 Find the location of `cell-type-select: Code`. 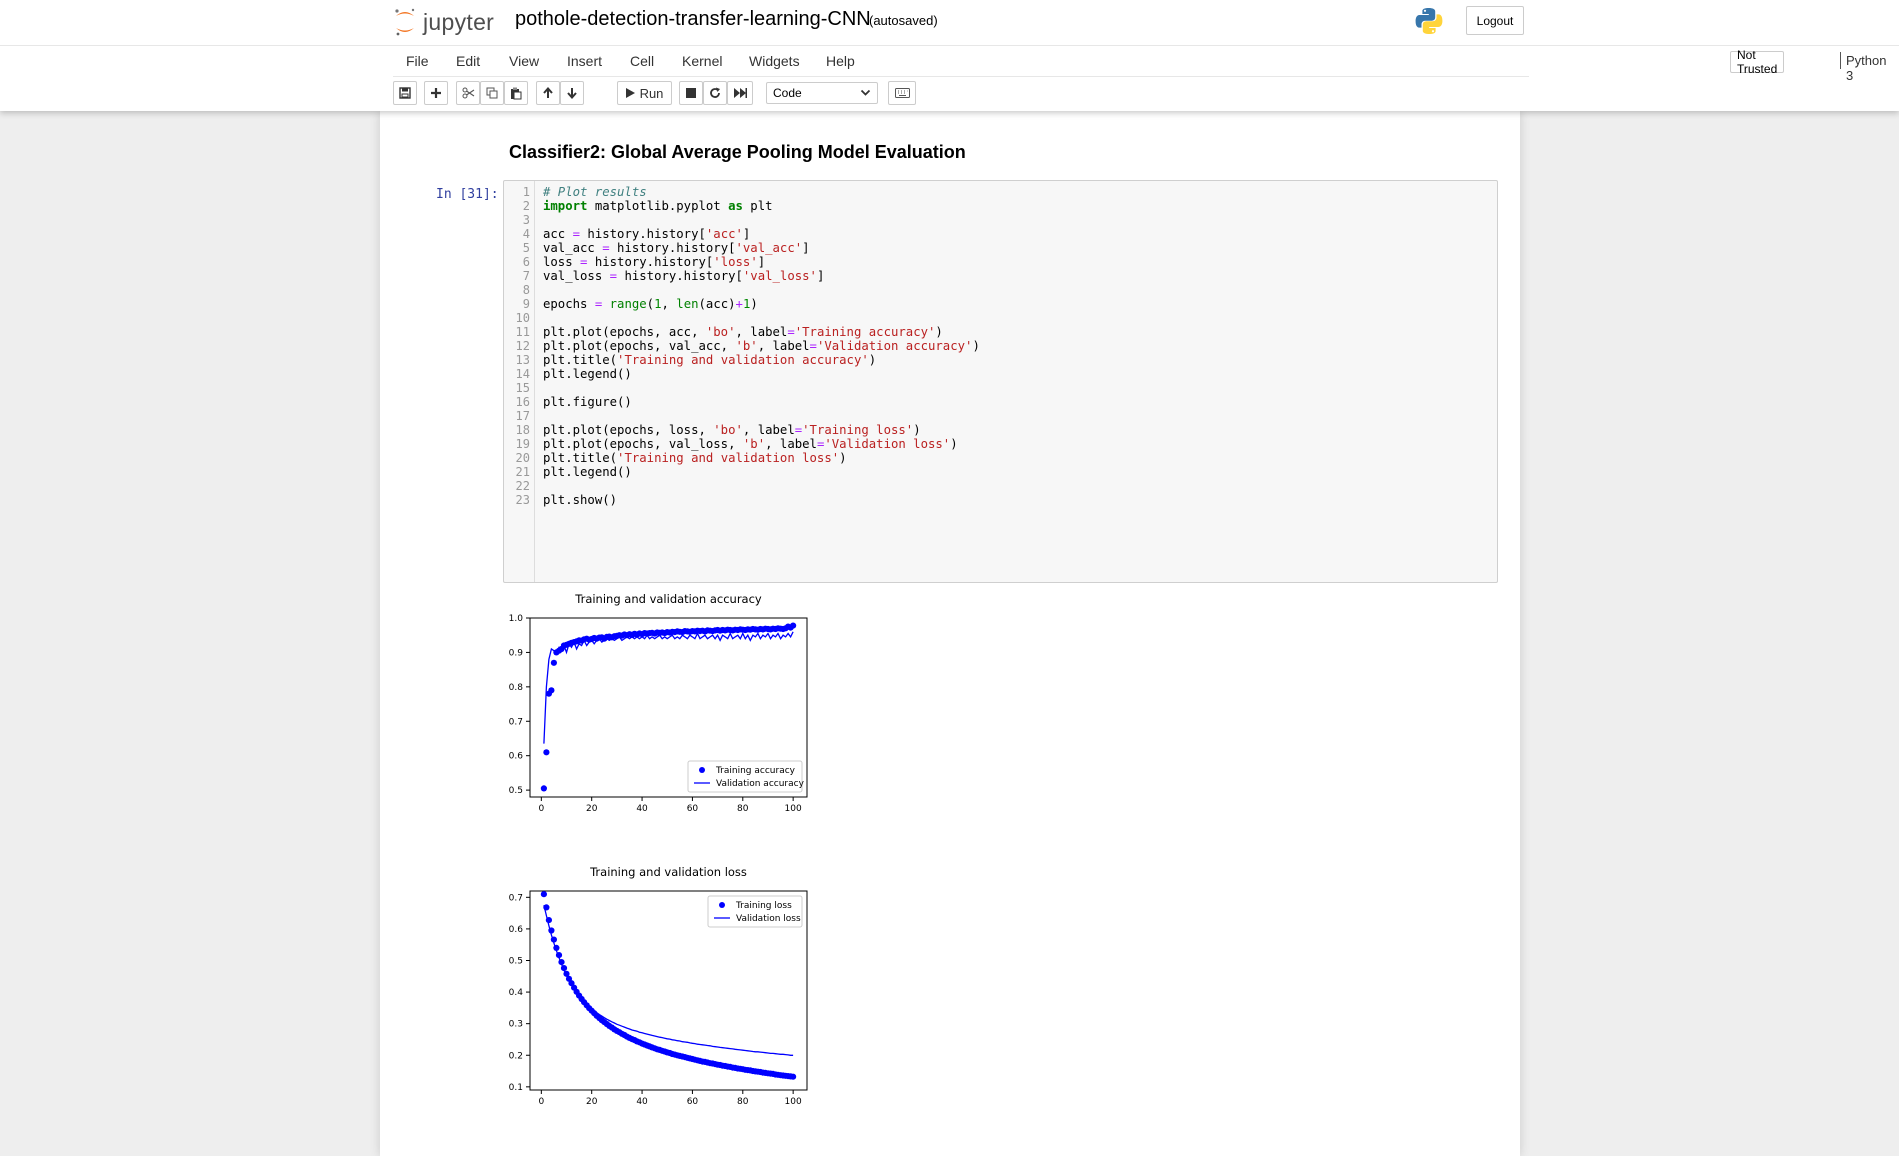

cell-type-select: Code is located at coordinates (822, 93).